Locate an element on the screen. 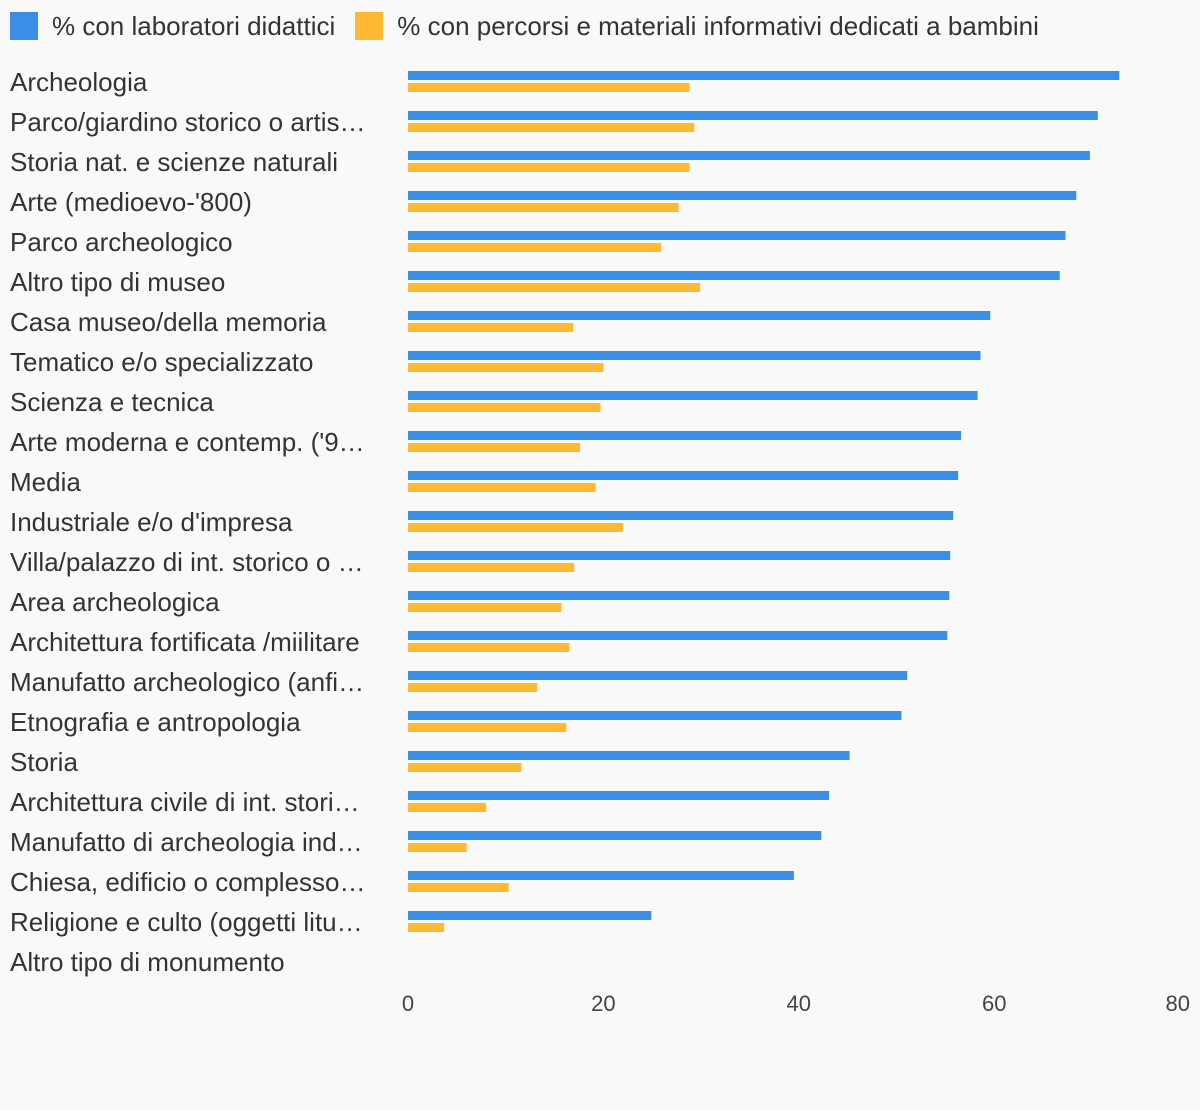 This screenshot has width=1200, height=1110. category-label: Tematico e/o specializzato is located at coordinates (161, 362).